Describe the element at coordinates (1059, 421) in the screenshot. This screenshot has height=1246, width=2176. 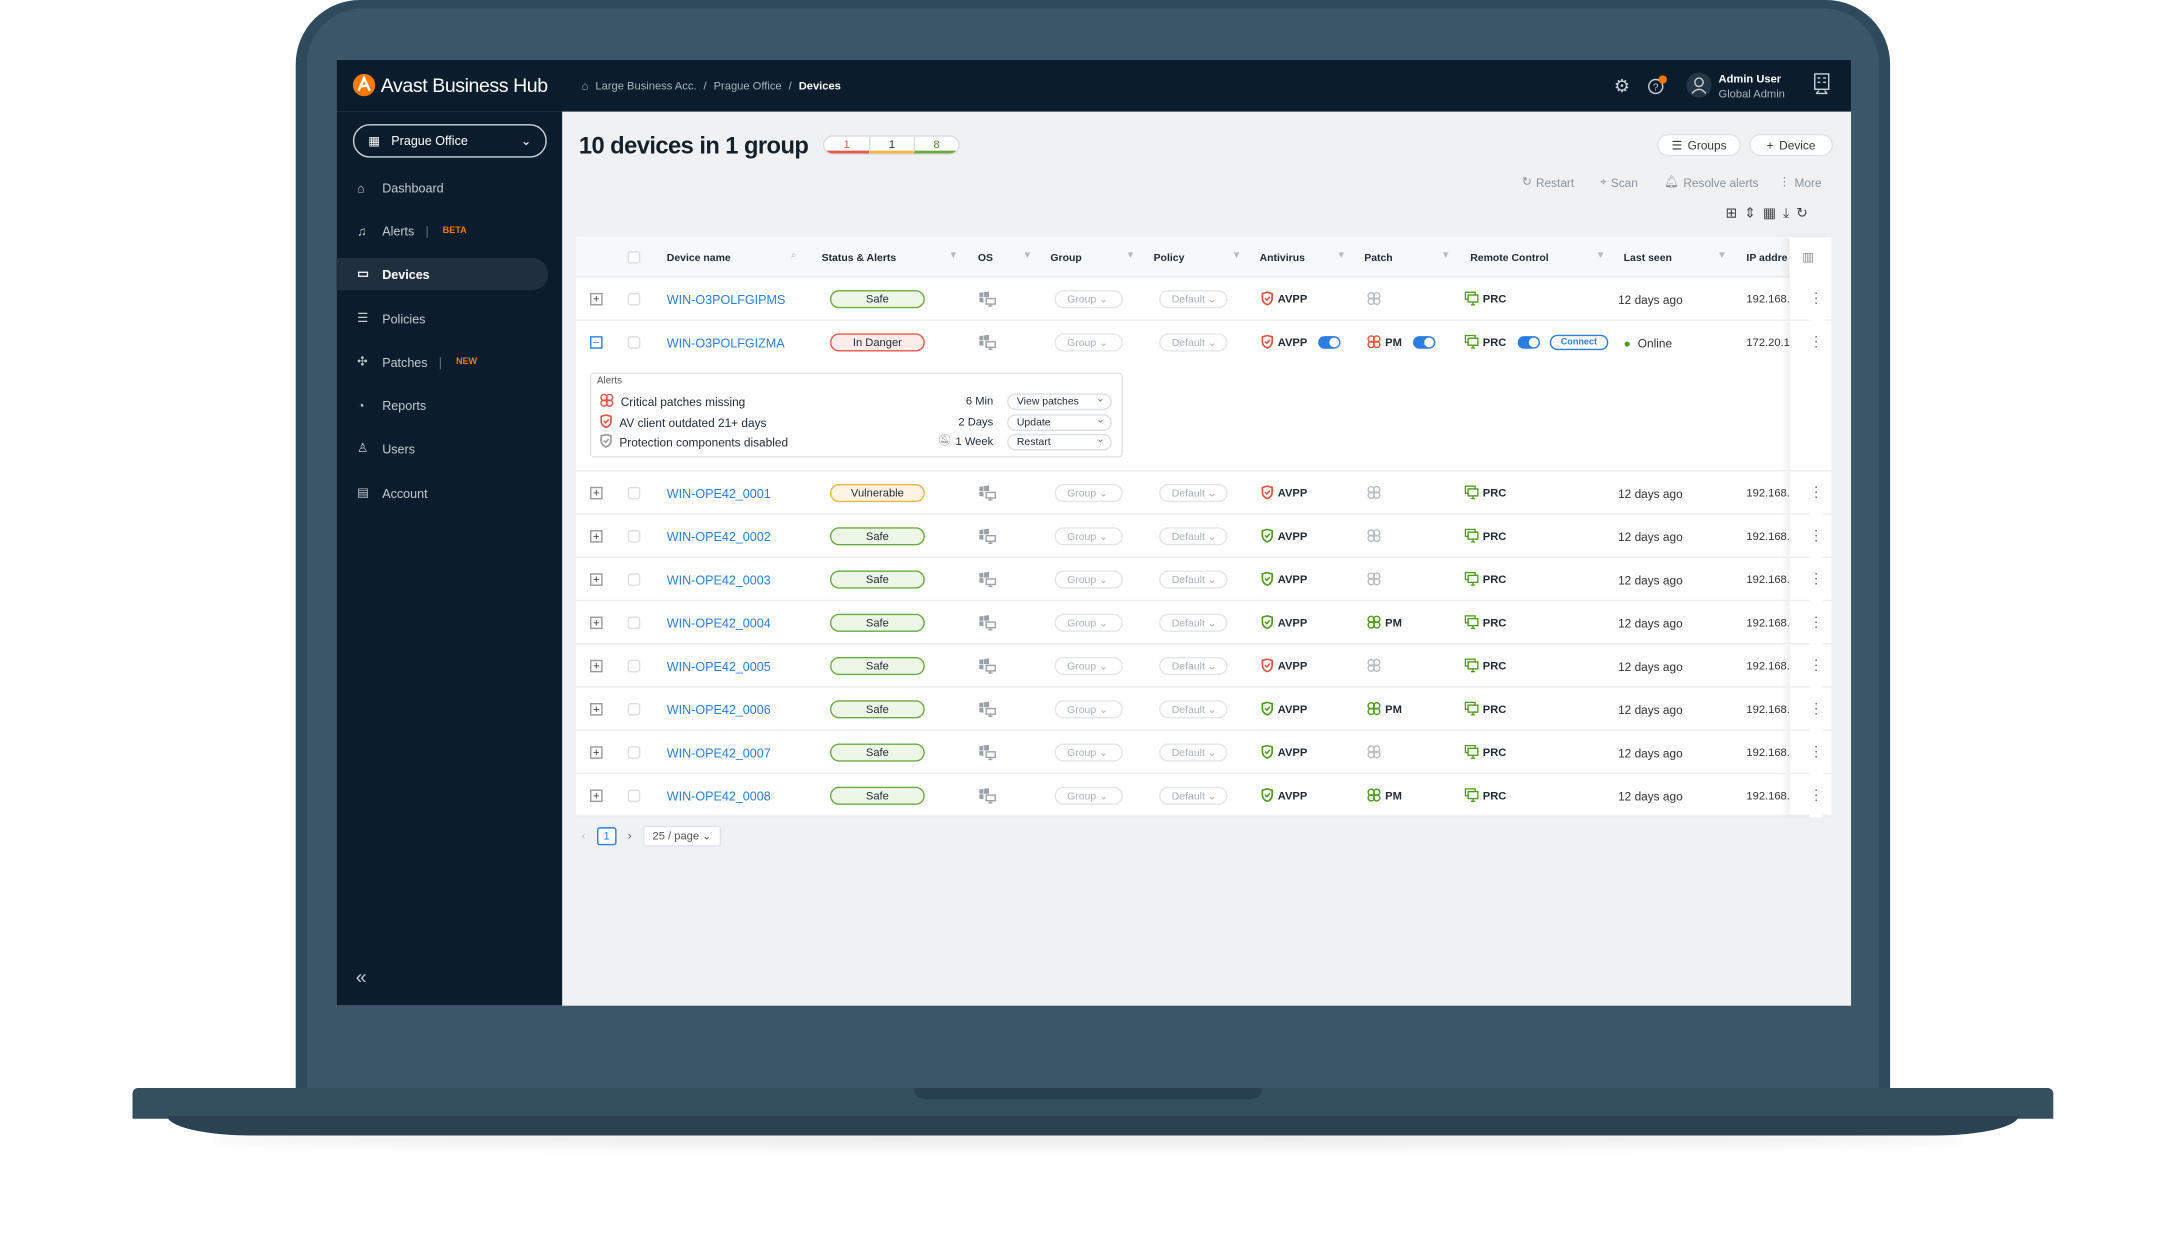
I see `alert-action-button: Update` at that location.